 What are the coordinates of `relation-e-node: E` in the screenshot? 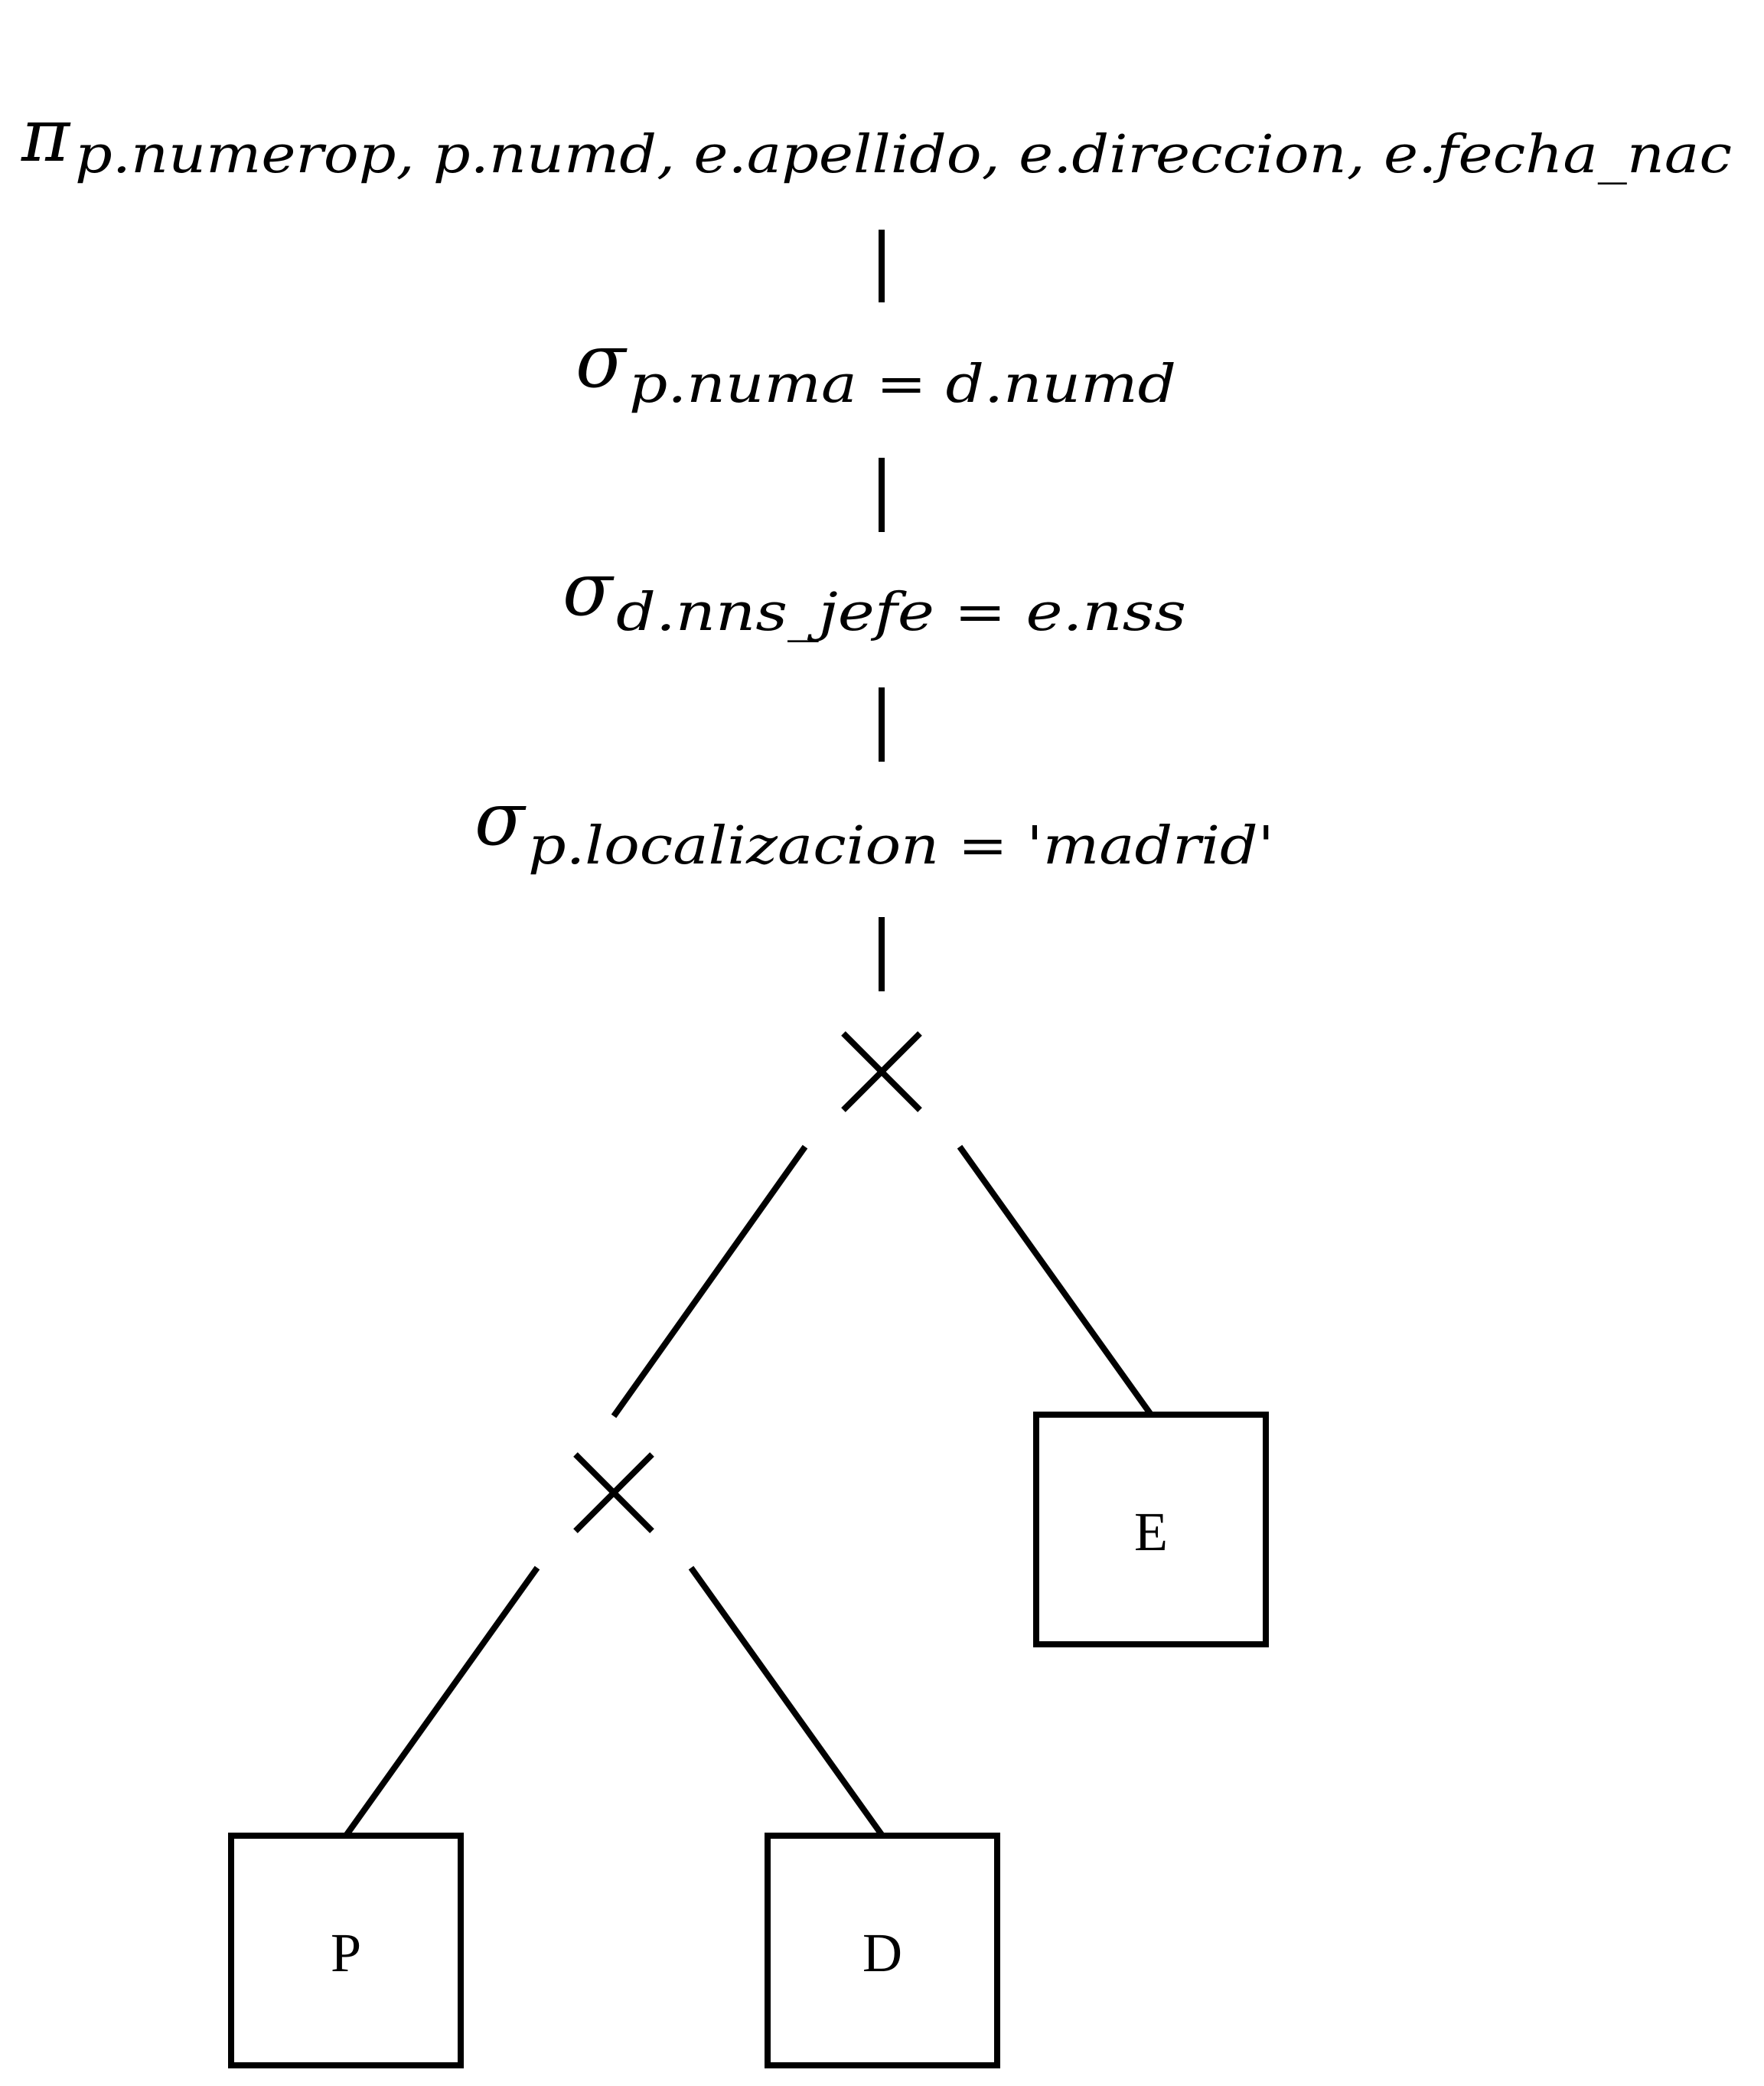 It's located at (1151, 1529).